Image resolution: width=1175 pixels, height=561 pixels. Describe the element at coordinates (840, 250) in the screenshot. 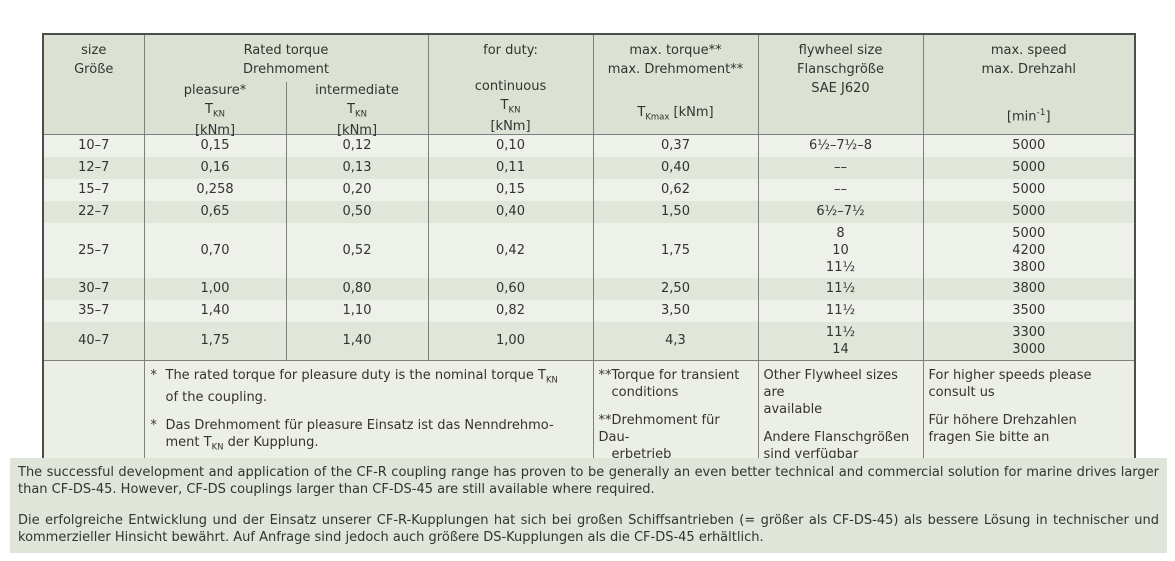

I see `flywheel-cell: 8 10 11½` at that location.